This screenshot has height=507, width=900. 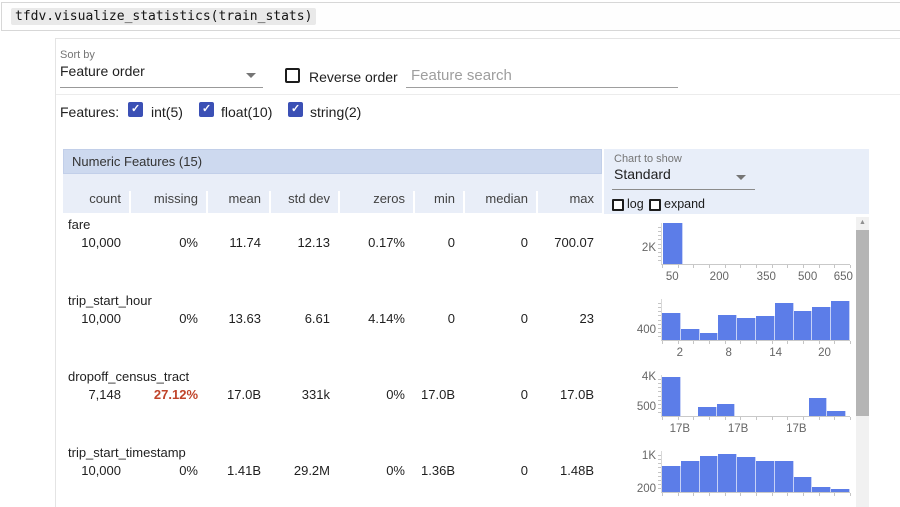 I want to click on histogram-trip_start_timestamp: 1K 200, so click(x=738, y=475).